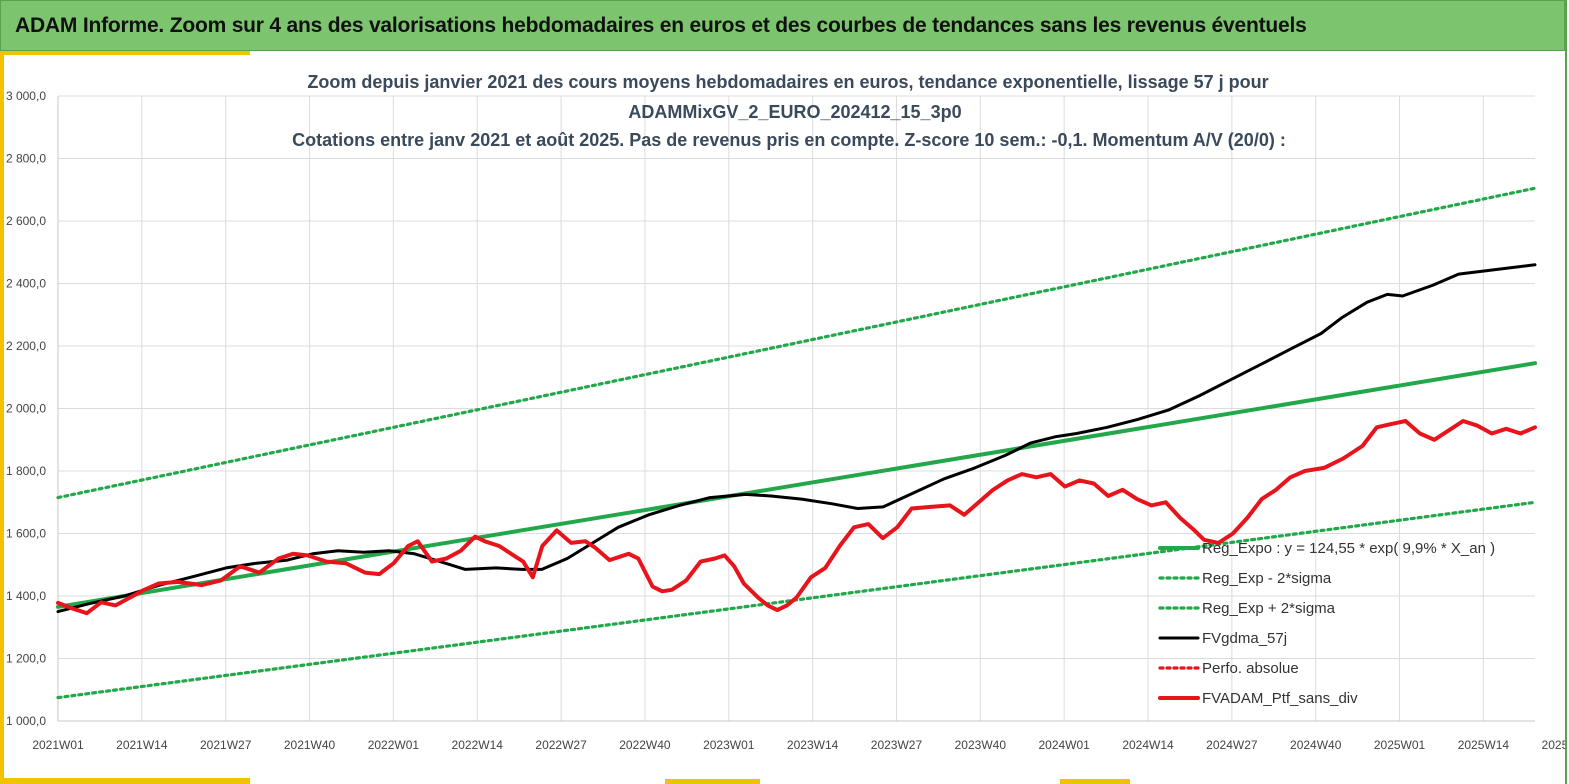  Describe the element at coordinates (1280, 698) in the screenshot. I see `legend-label-5: FVADAM_Ptf_sans_div` at that location.